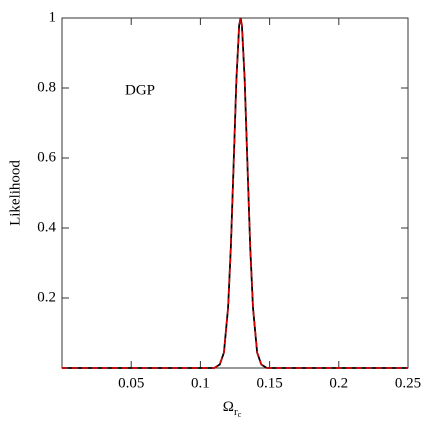 The width and height of the screenshot is (427, 432). I want to click on x-tick-label: 0.15, so click(269, 383).